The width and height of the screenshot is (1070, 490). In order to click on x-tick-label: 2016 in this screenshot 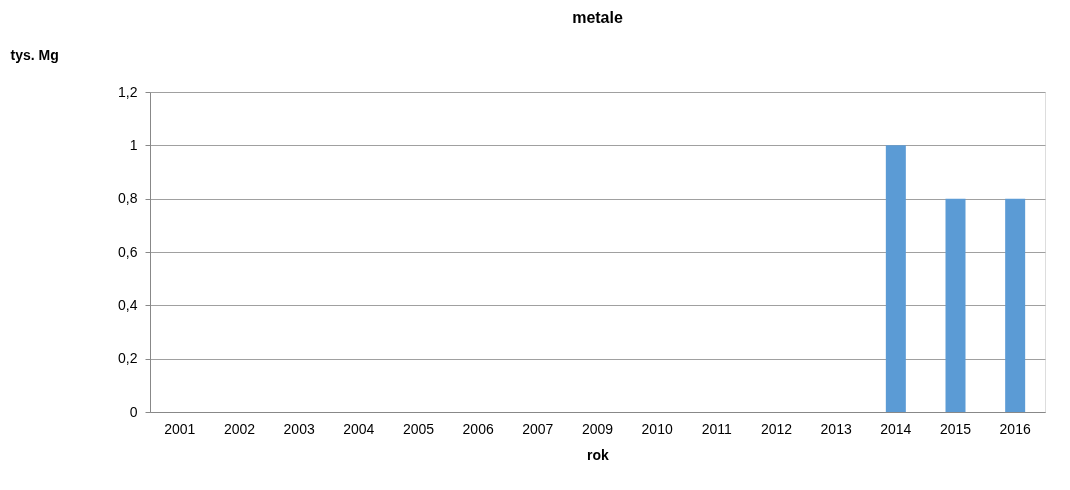, I will do `click(1015, 428)`.